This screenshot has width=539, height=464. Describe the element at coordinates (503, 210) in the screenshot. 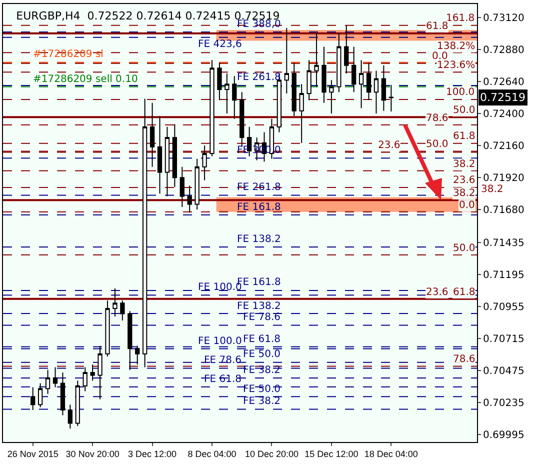

I see `y-tick-label: 0.71680` at that location.